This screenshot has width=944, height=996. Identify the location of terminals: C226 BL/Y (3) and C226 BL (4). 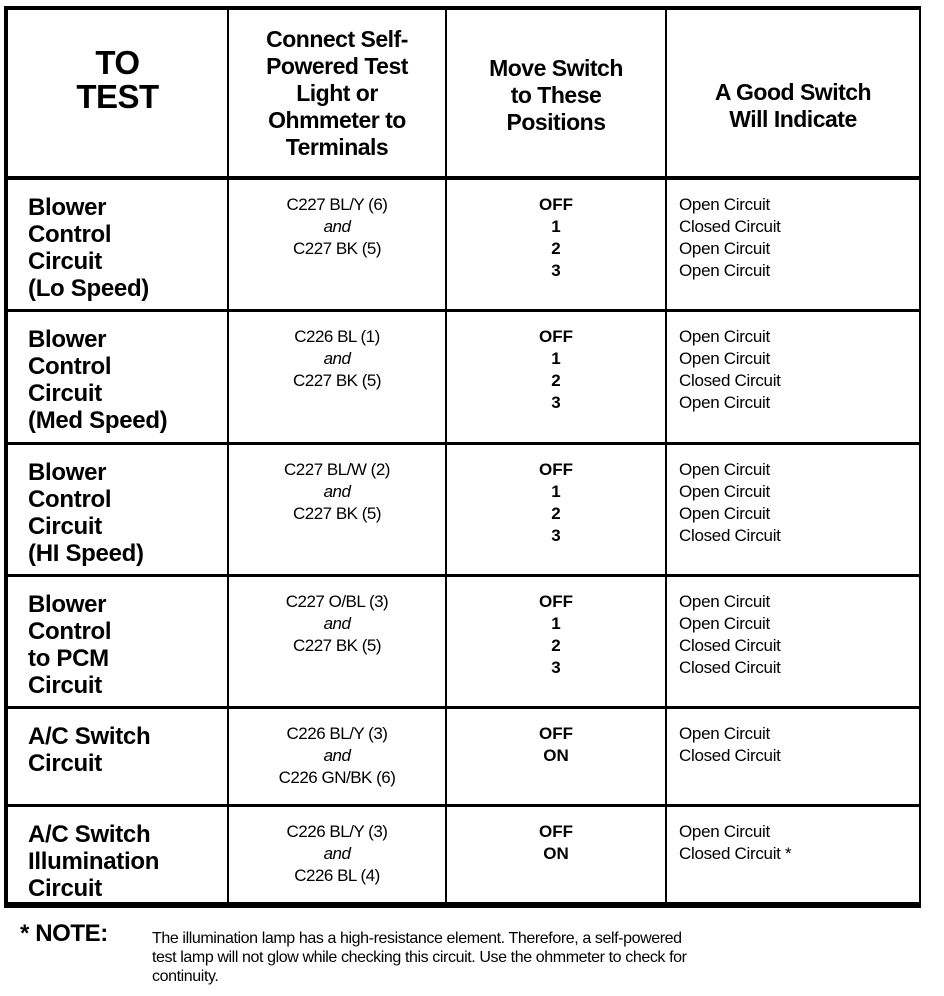
(337, 855).